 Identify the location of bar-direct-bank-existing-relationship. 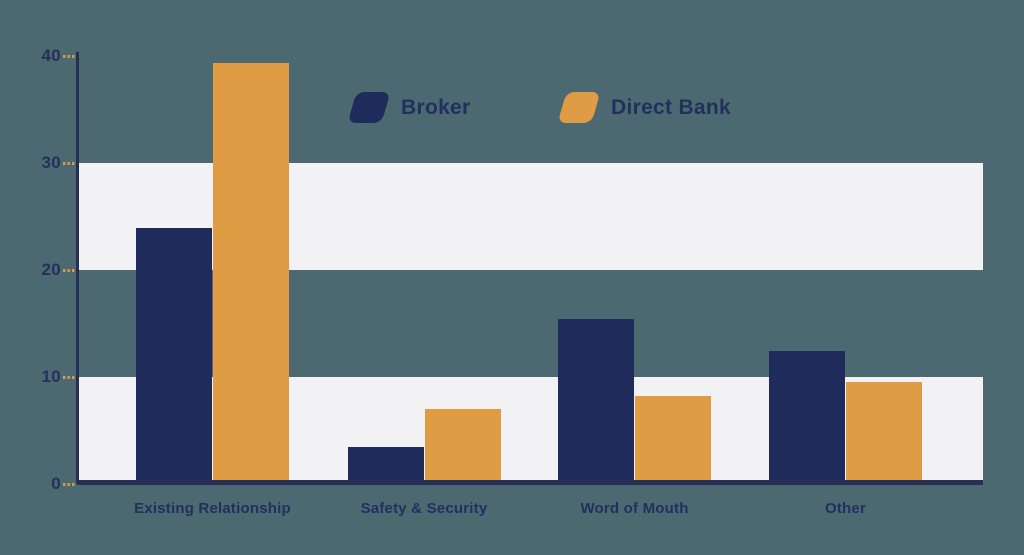
(251, 273).